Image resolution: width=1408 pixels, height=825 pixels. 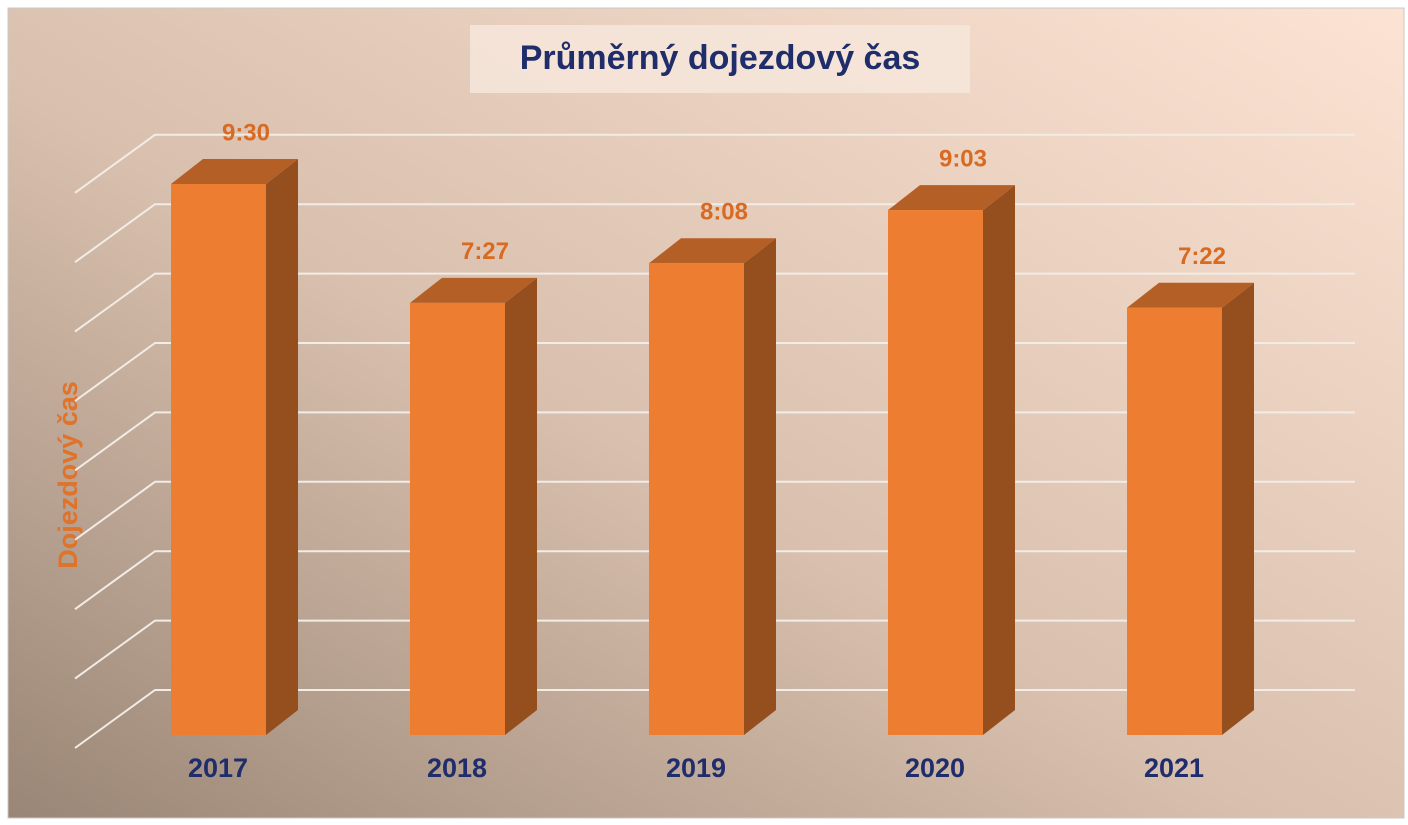 What do you see at coordinates (218, 768) in the screenshot?
I see `x-tick-label: 2017` at bounding box center [218, 768].